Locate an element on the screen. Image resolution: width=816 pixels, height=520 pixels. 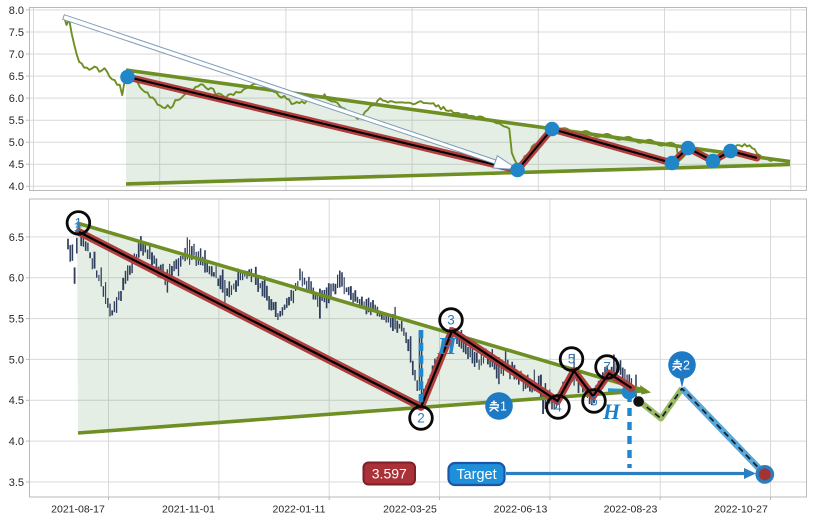
svg-text: 3.5 is located at coordinates (16, 483).